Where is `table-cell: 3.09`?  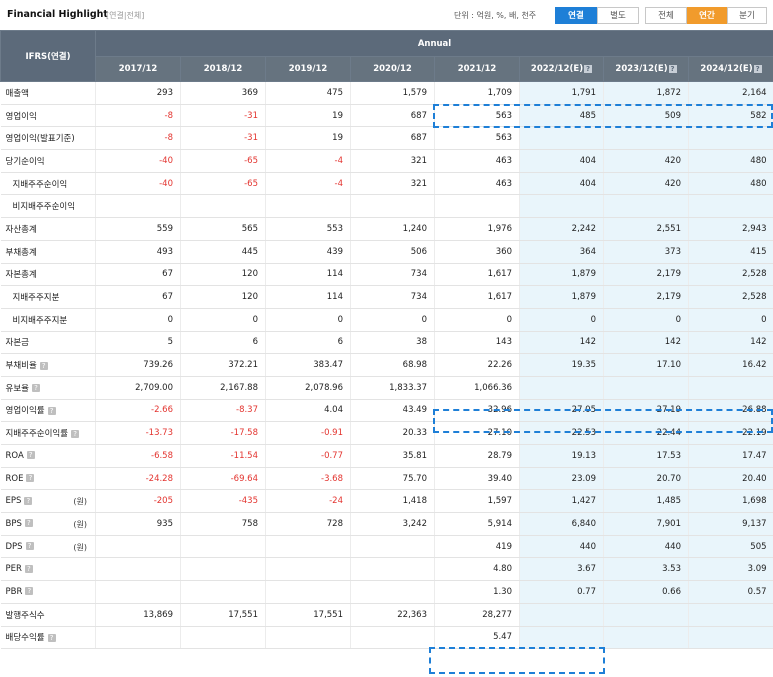 table-cell: 3.09 is located at coordinates (730, 569).